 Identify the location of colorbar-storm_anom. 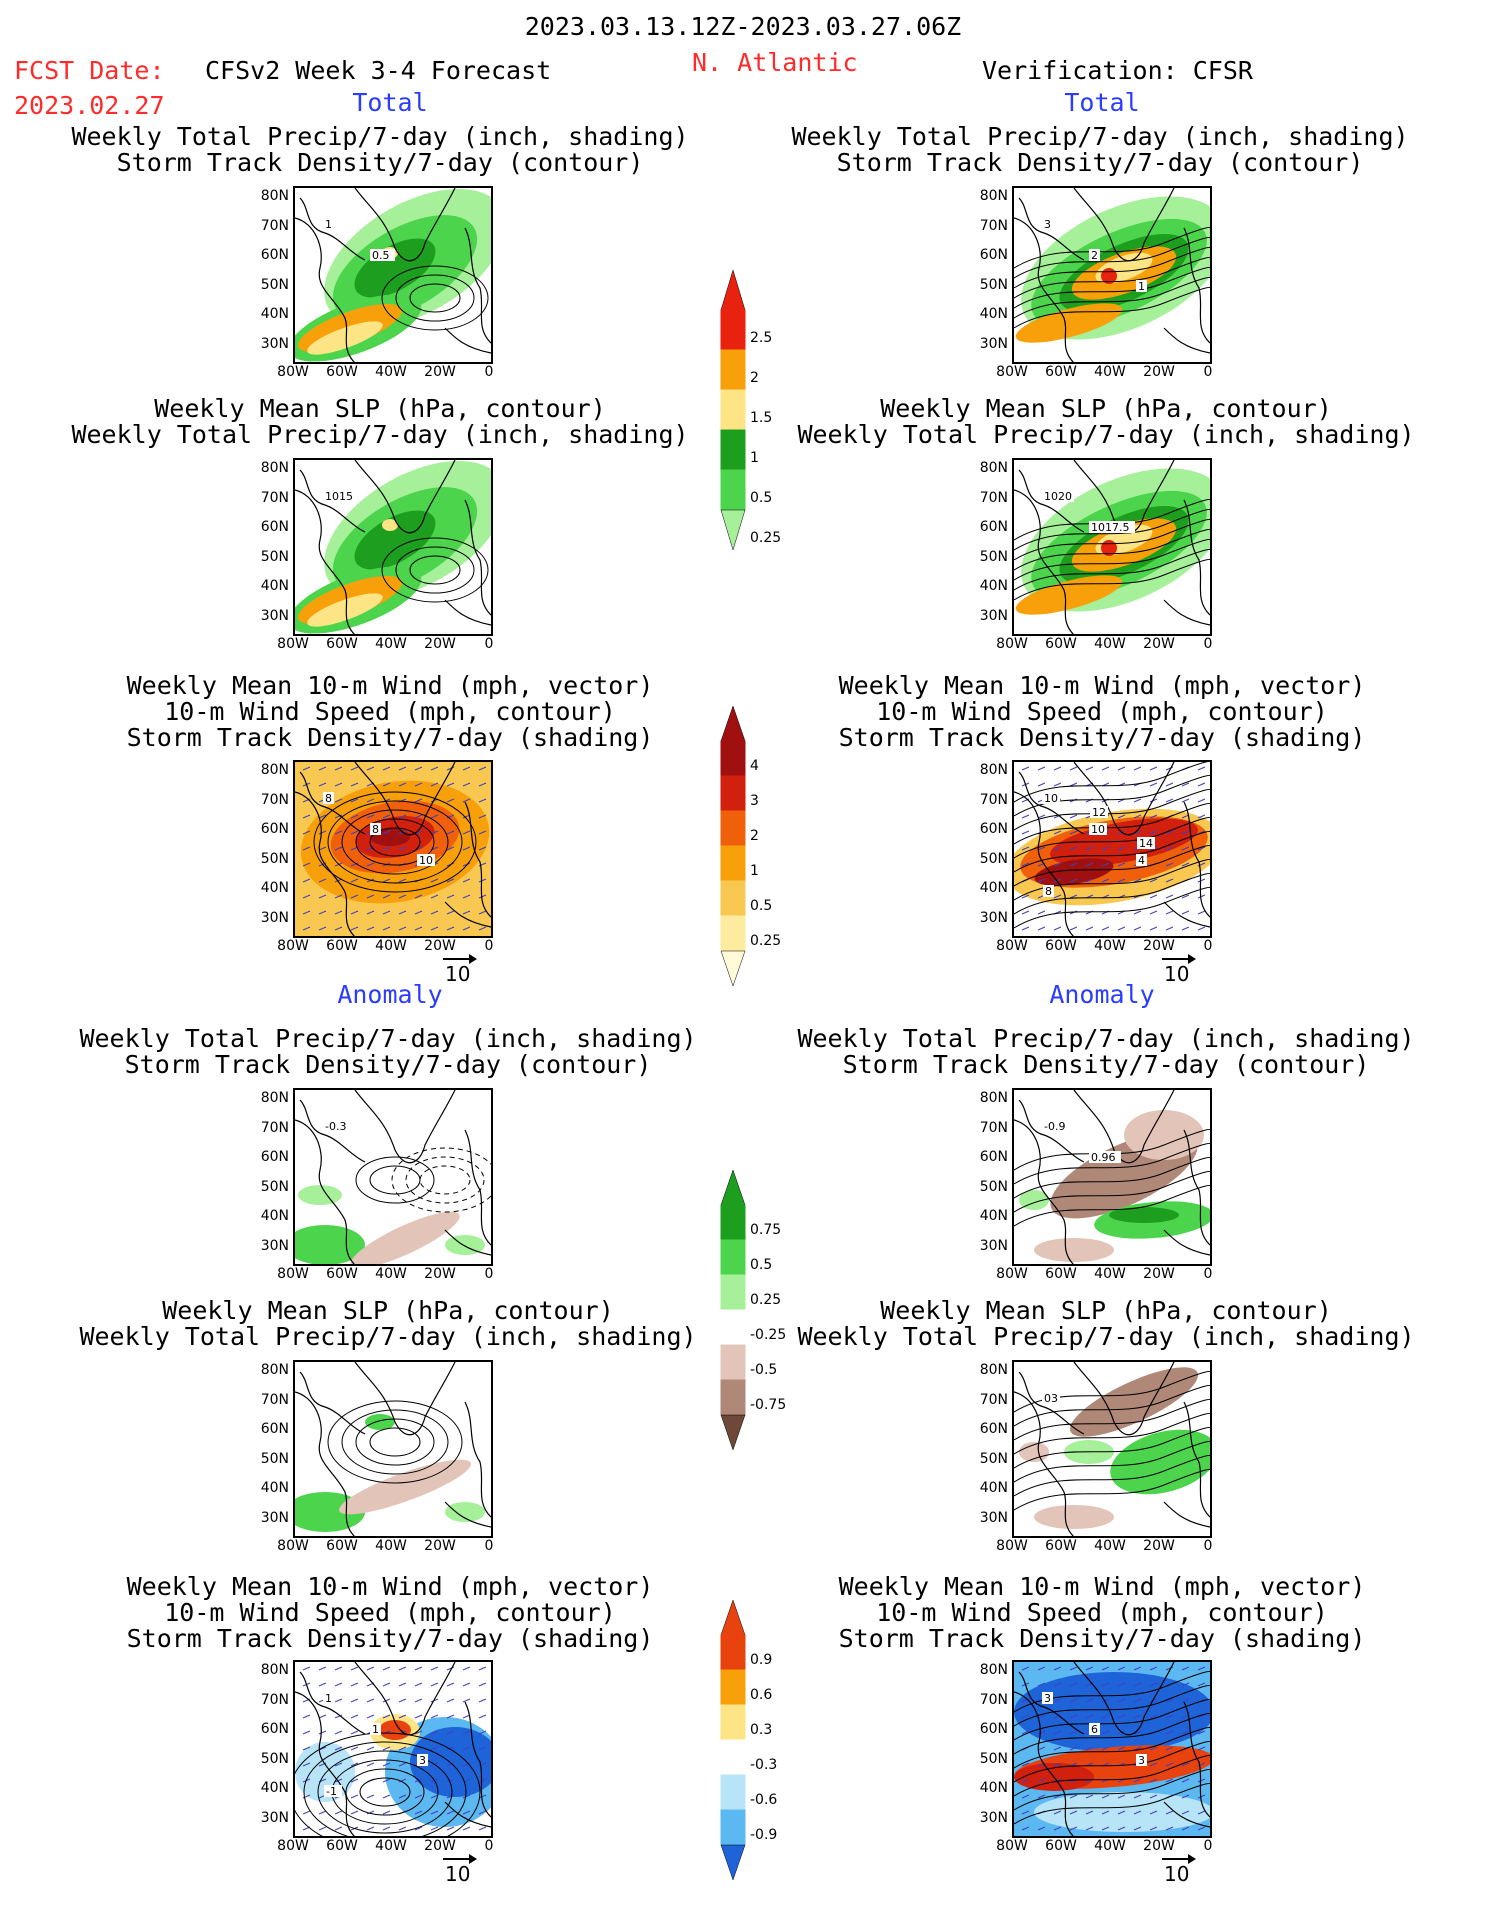
(733, 1740).